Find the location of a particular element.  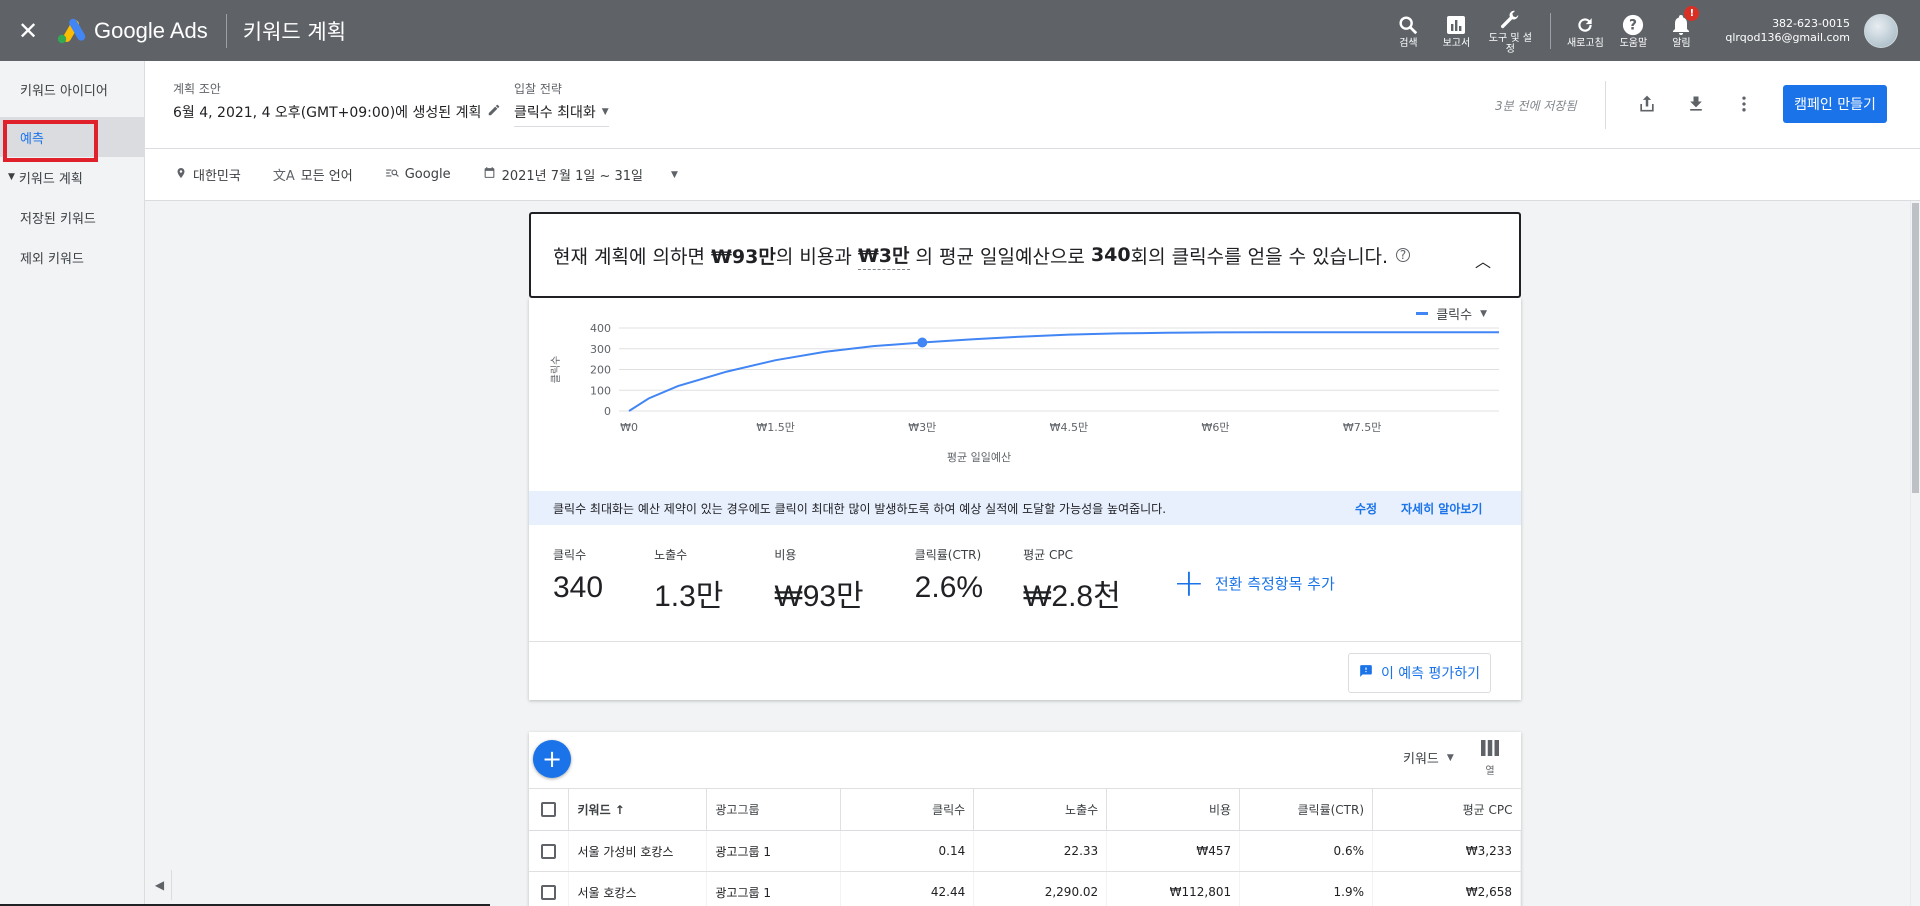

filter-bar: 대한민국 文A 모든 언어 Google 2021년 7월 1일 ~ 31일 ▼ is located at coordinates (1032, 175).